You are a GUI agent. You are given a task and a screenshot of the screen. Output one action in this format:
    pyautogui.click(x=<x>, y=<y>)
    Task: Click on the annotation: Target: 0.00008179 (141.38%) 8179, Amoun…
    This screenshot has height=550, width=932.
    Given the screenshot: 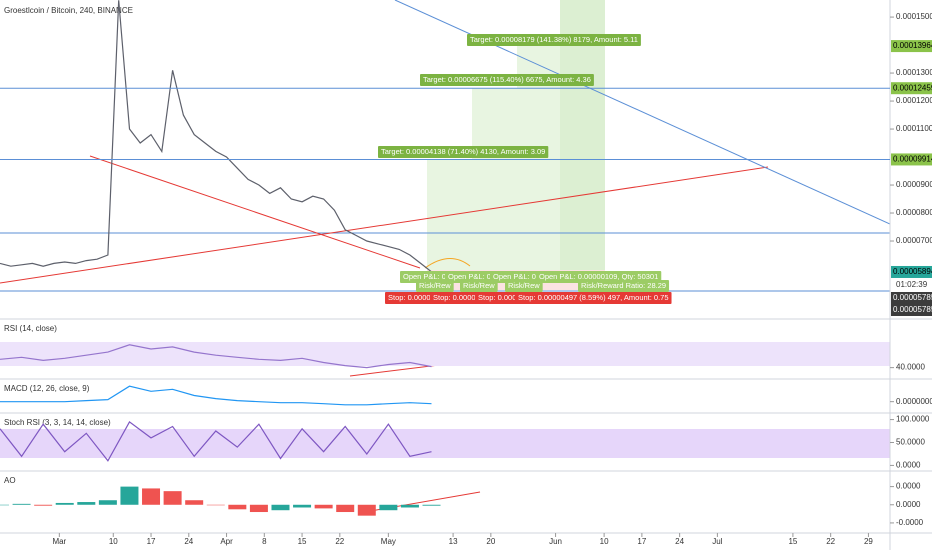 What is the action you would take?
    pyautogui.click(x=554, y=39)
    